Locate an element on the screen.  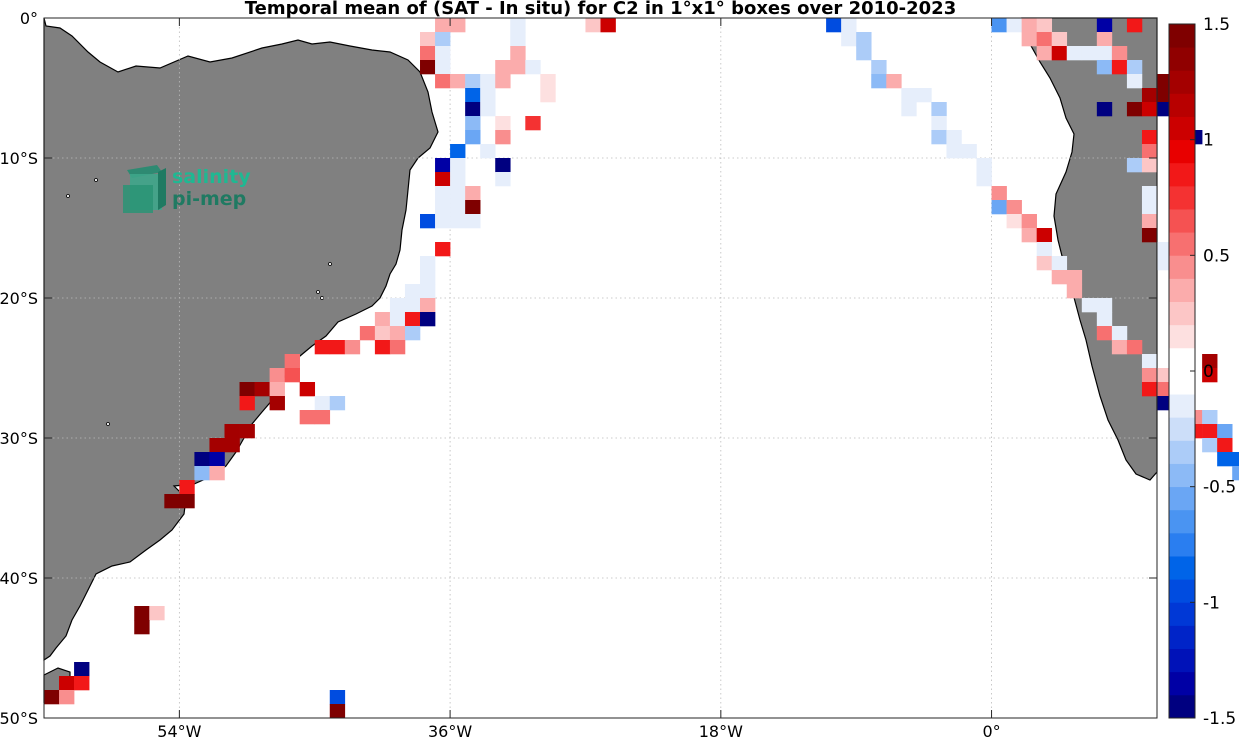
colorbar-tick-label: 0.5 is located at coordinates (1216, 256).